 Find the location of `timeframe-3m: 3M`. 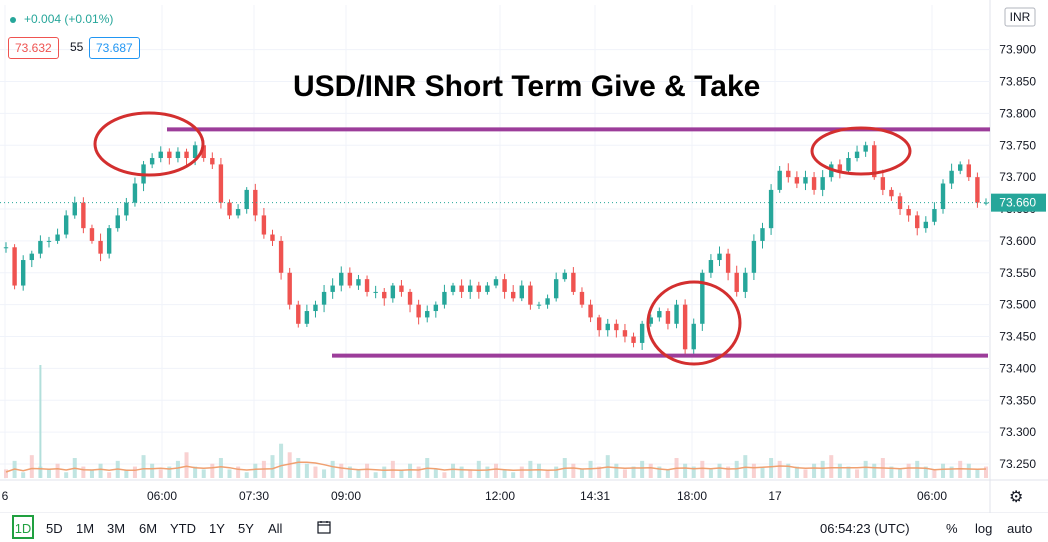

timeframe-3m: 3M is located at coordinates (116, 528).